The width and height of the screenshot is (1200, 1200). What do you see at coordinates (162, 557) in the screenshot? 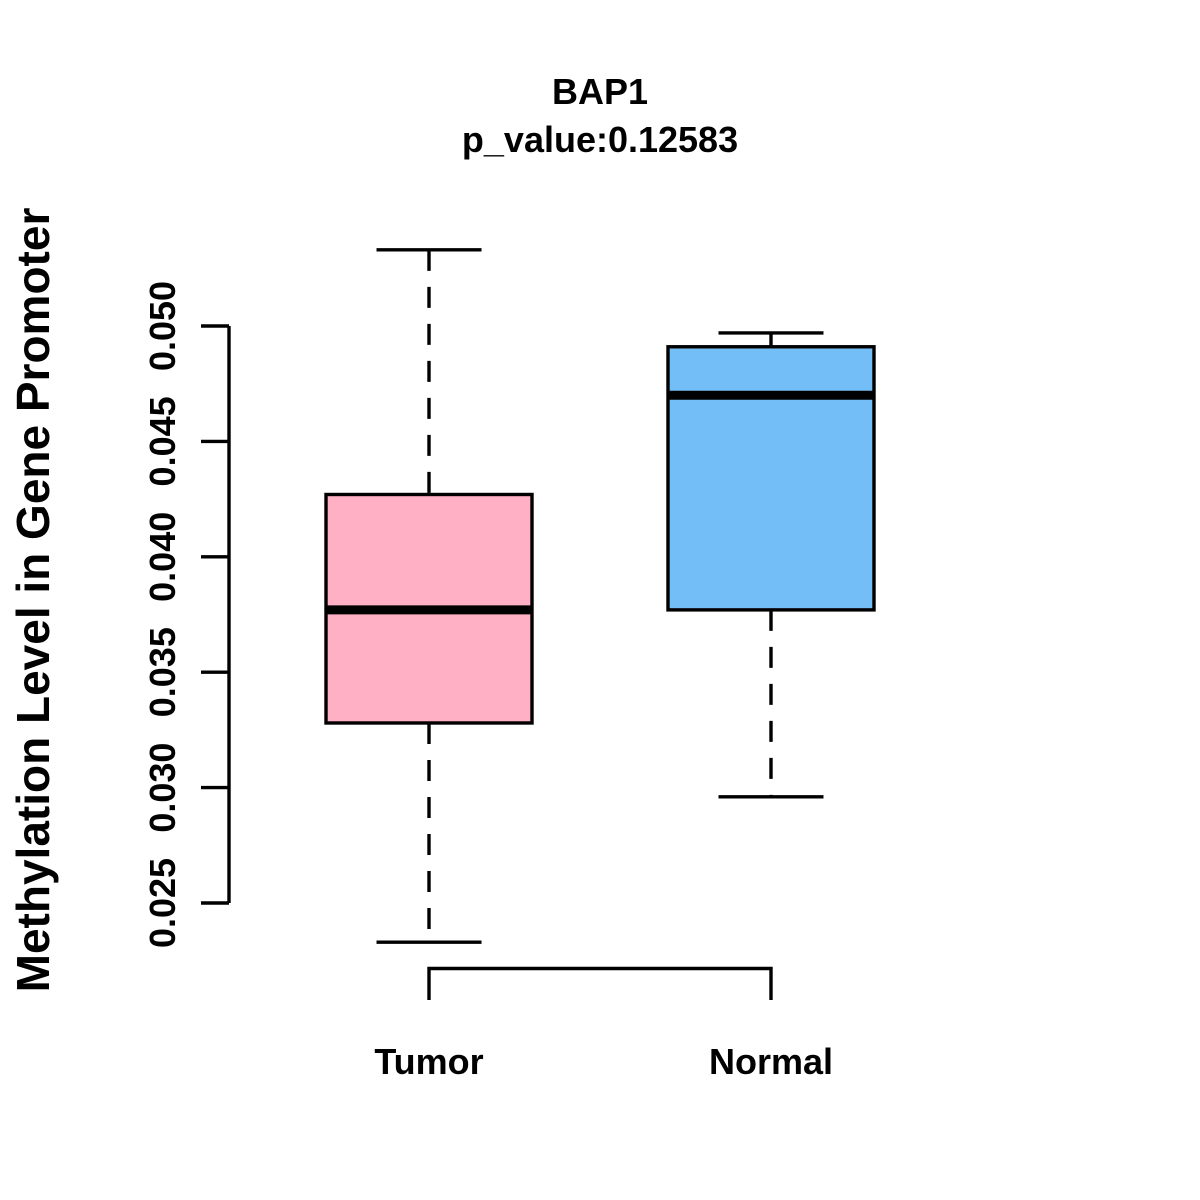
I see `y-tick-label: 0.040` at bounding box center [162, 557].